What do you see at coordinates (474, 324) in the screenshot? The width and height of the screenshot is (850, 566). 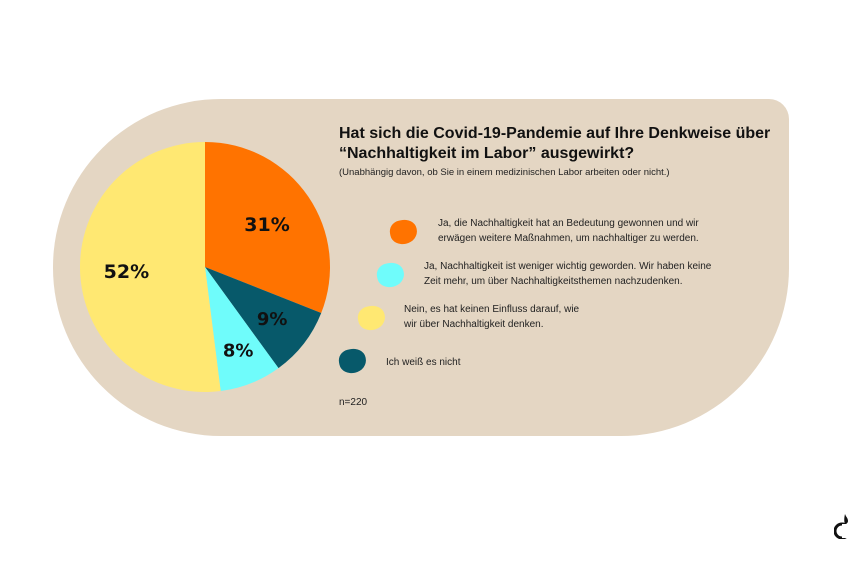 I see `legend-label-line2: wir über Nachhaltigkeit denken.` at bounding box center [474, 324].